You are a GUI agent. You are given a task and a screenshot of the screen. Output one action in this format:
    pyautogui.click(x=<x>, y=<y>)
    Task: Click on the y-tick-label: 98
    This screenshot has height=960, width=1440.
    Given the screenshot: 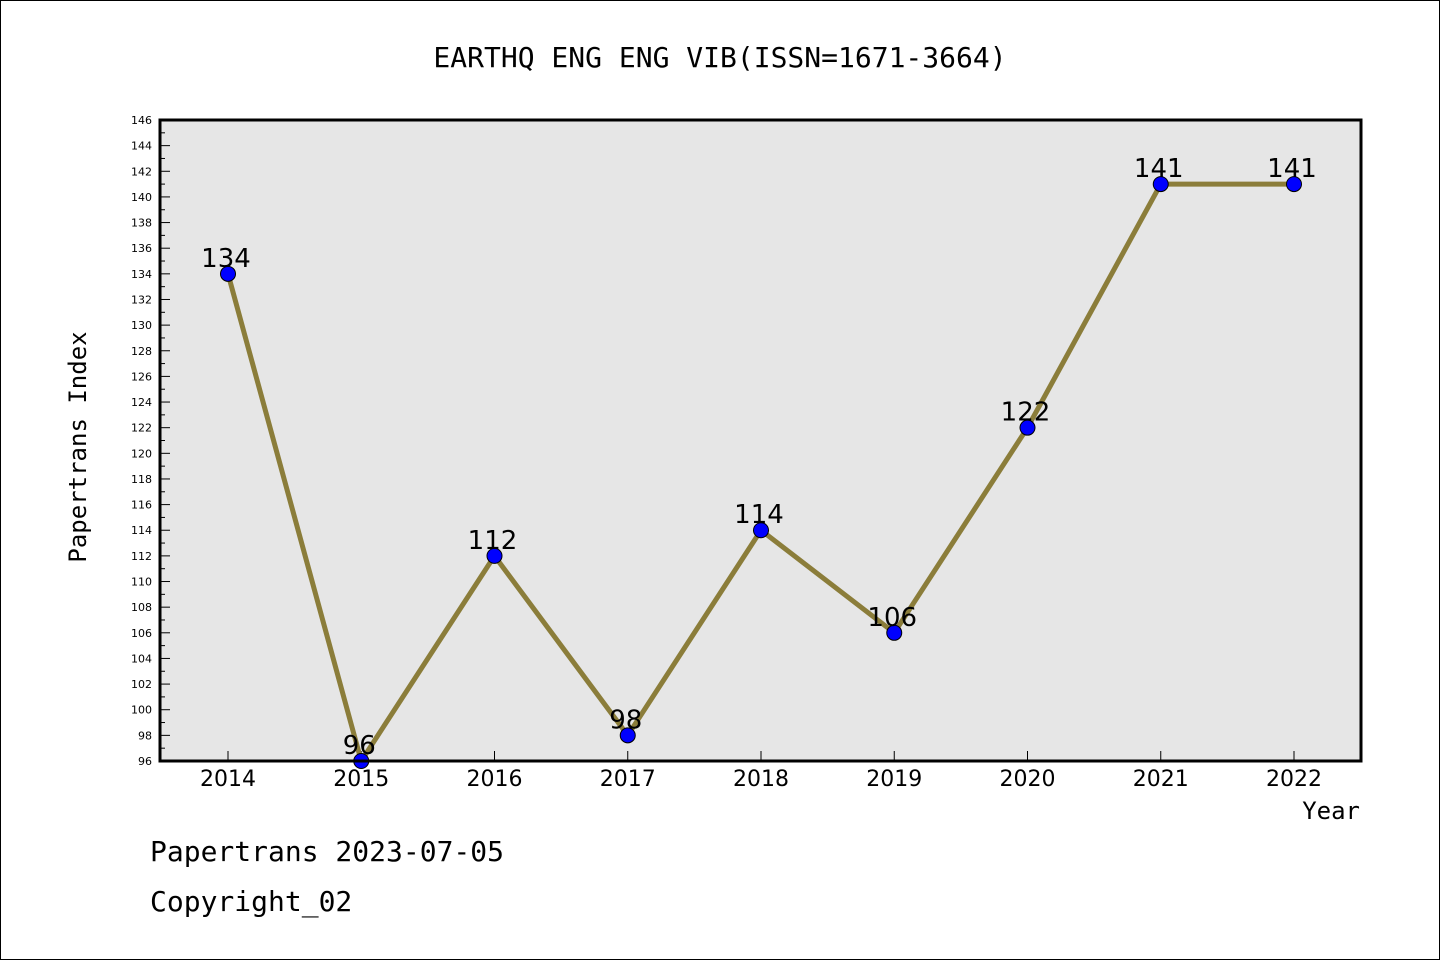 What is the action you would take?
    pyautogui.click(x=145, y=735)
    